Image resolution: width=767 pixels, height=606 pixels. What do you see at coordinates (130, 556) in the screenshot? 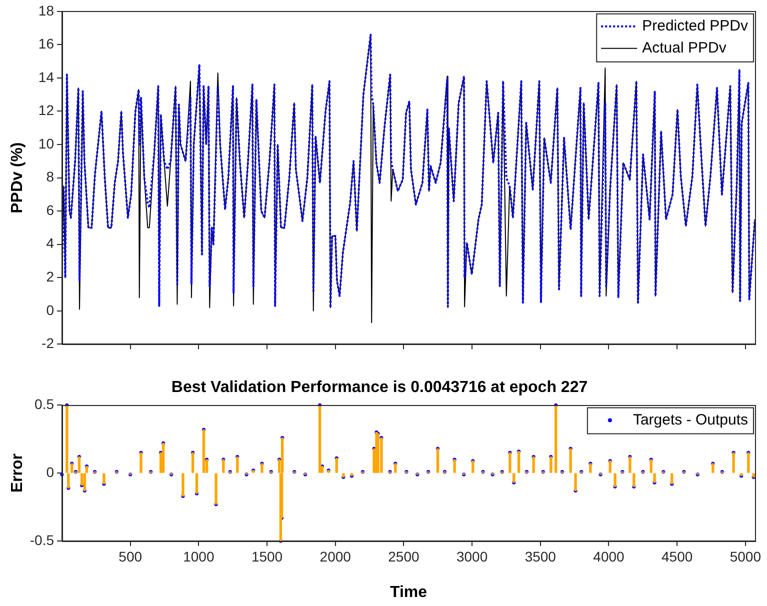
I see `x-tick-label: 500` at bounding box center [130, 556].